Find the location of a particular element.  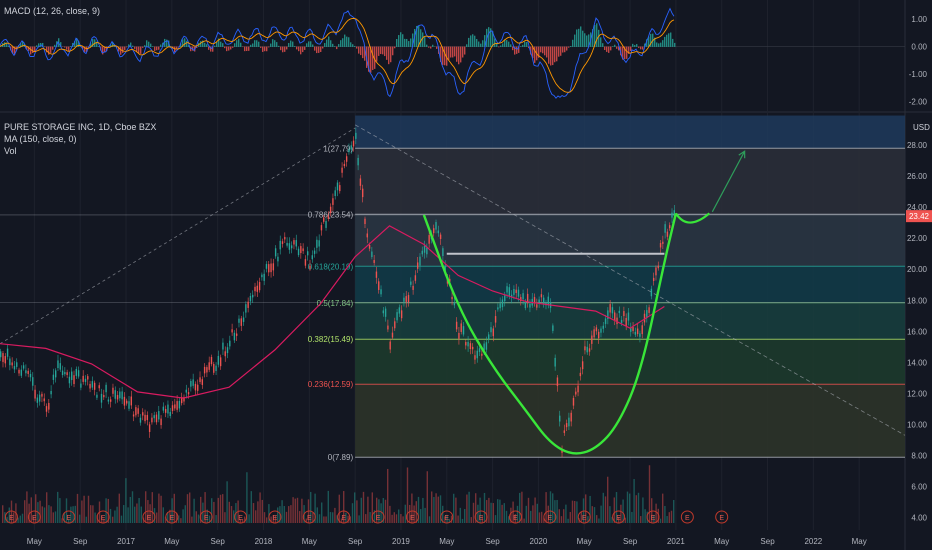

price-axis-label: 22.00 is located at coordinates (917, 238).